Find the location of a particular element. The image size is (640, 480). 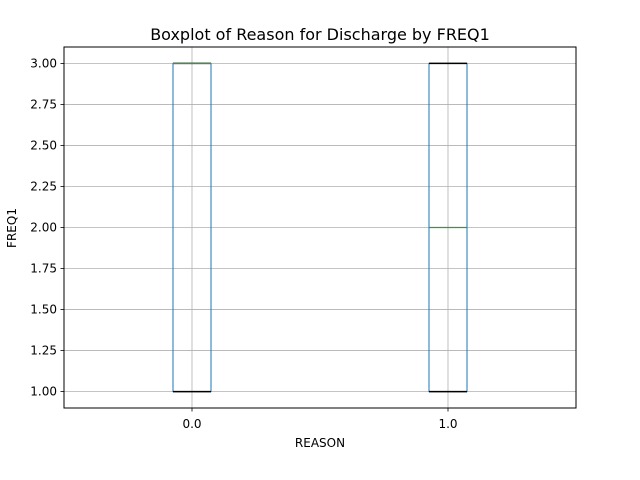

y-tick-label: 2.00 is located at coordinates (43, 228).